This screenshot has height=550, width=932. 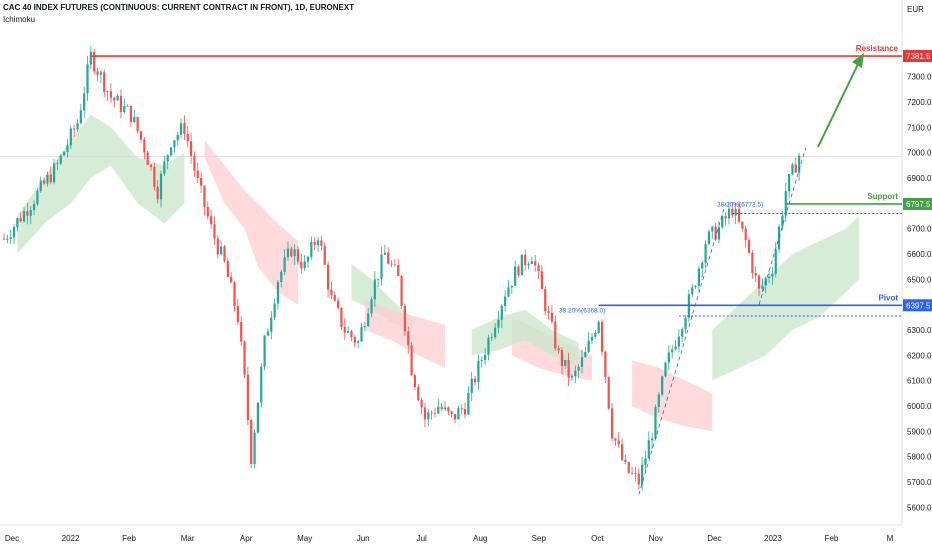 What do you see at coordinates (882, 196) in the screenshot?
I see `support-label: Support` at bounding box center [882, 196].